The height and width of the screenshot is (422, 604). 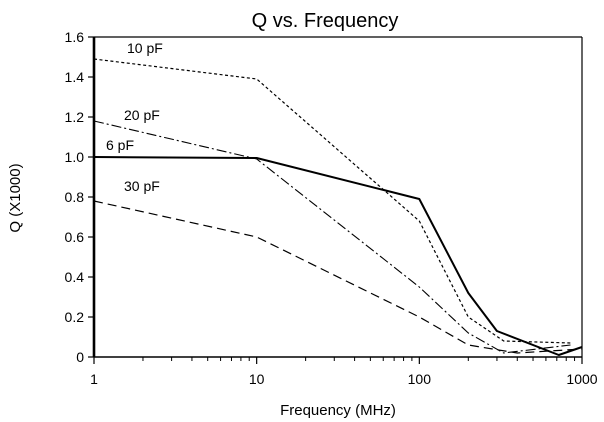 I want to click on y-tick-label: 0.4, so click(x=75, y=277).